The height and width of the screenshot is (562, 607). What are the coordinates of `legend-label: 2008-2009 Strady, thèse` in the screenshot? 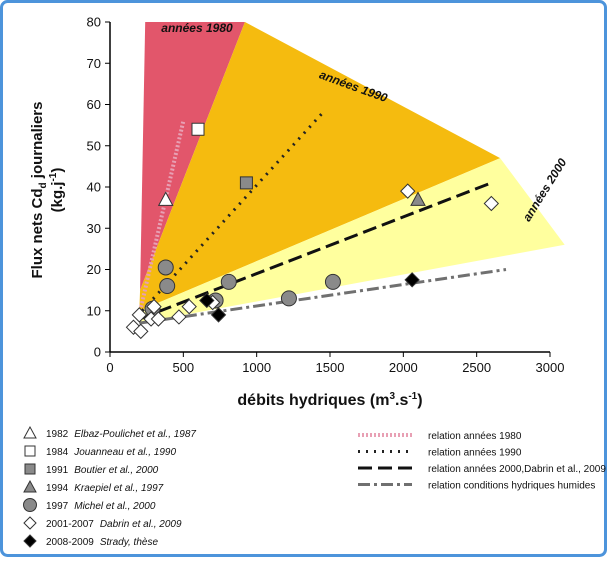 It's located at (102, 542).